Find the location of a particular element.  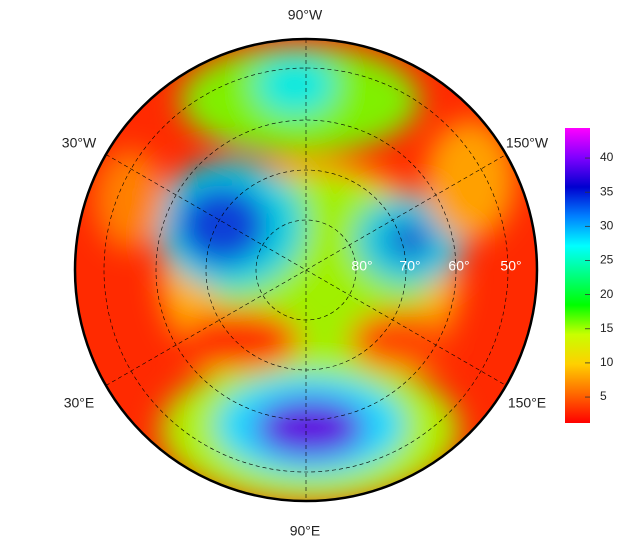

colorbar-tick-label: 5 is located at coordinates (603, 396).